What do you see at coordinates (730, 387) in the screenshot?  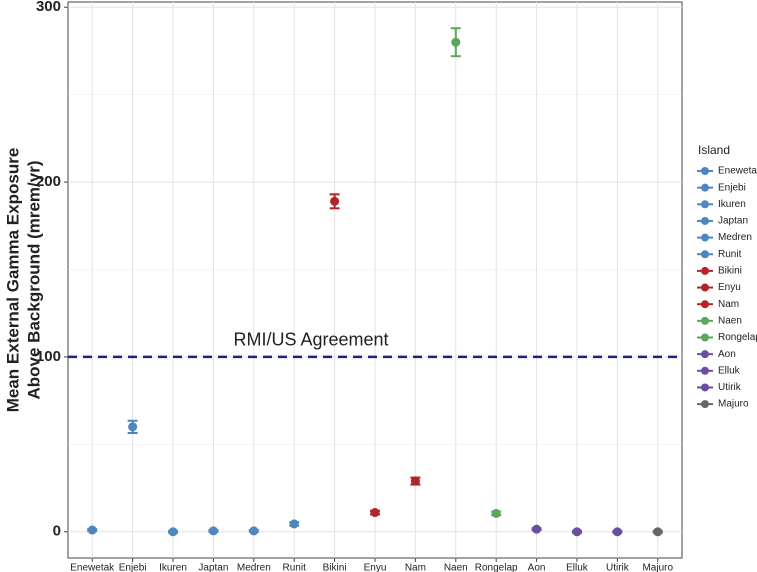 I see `legend-label: Utirik` at bounding box center [730, 387].